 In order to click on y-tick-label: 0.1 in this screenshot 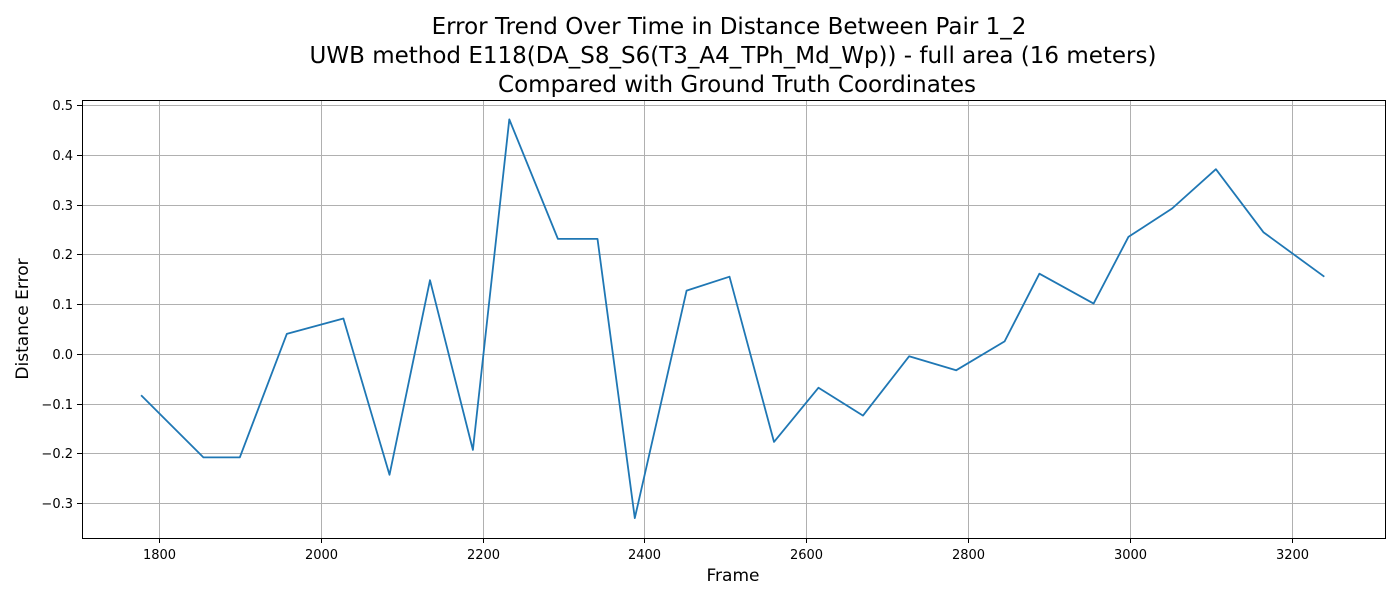, I will do `click(62, 305)`.